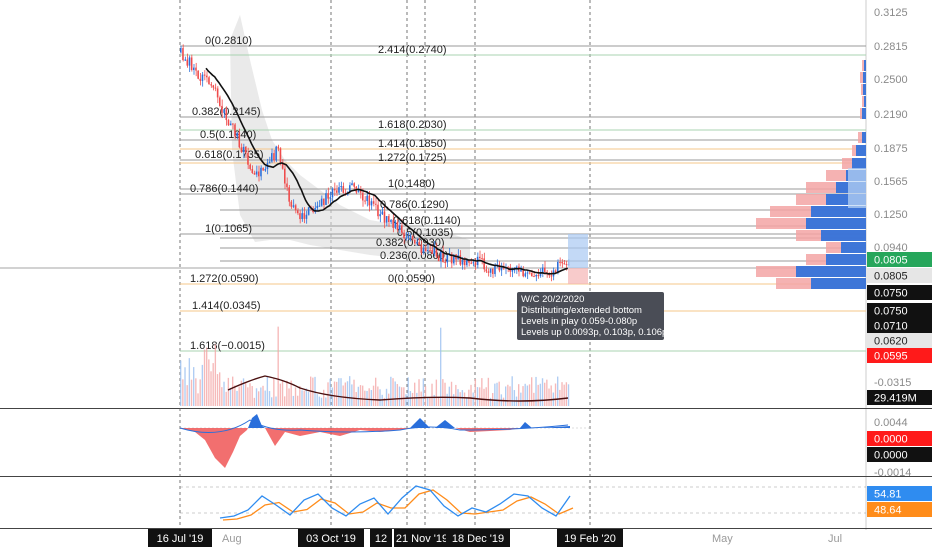 This screenshot has height=550, width=932. What do you see at coordinates (427, 221) in the screenshot?
I see `fib-label: 0.618(0.1140)` at bounding box center [427, 221].